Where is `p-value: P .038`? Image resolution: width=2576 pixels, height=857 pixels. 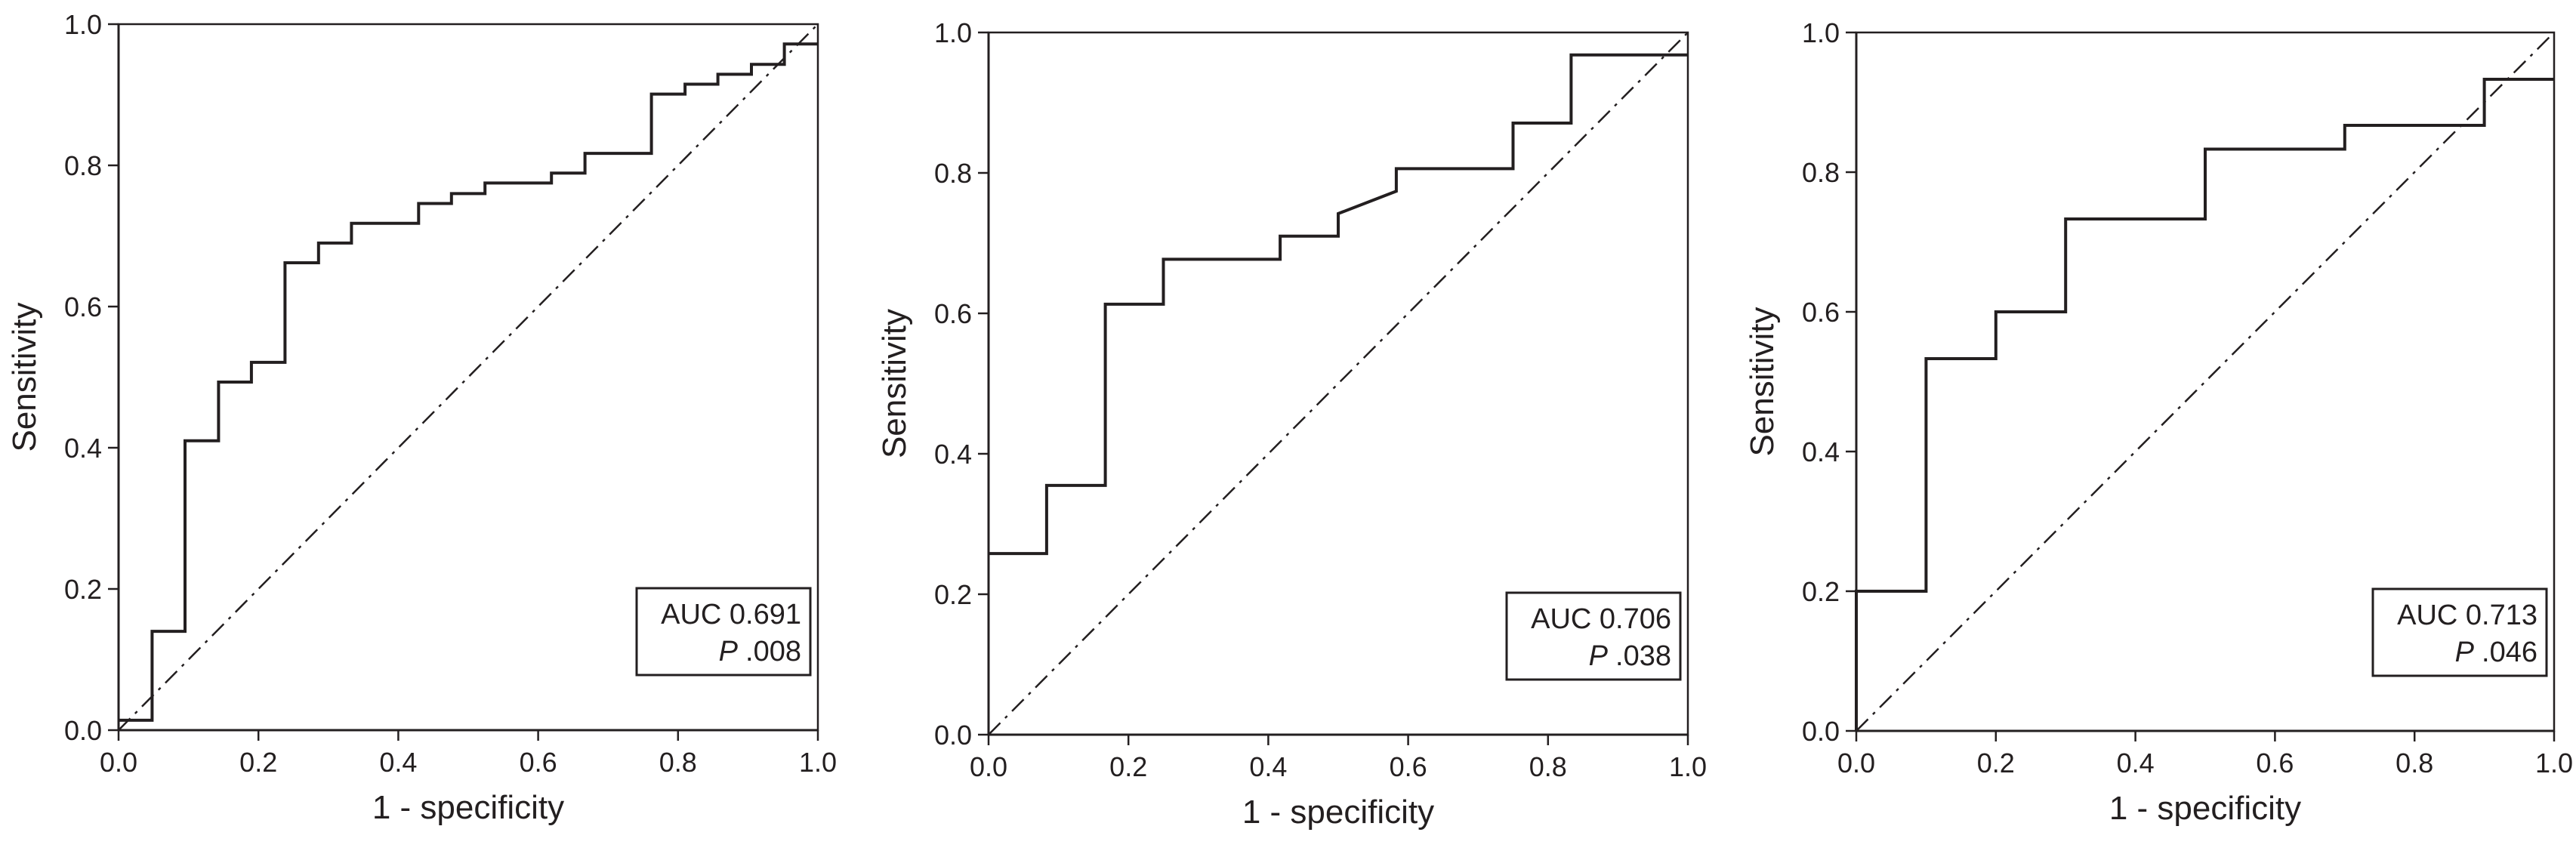
p-value: P .038 is located at coordinates (1630, 656).